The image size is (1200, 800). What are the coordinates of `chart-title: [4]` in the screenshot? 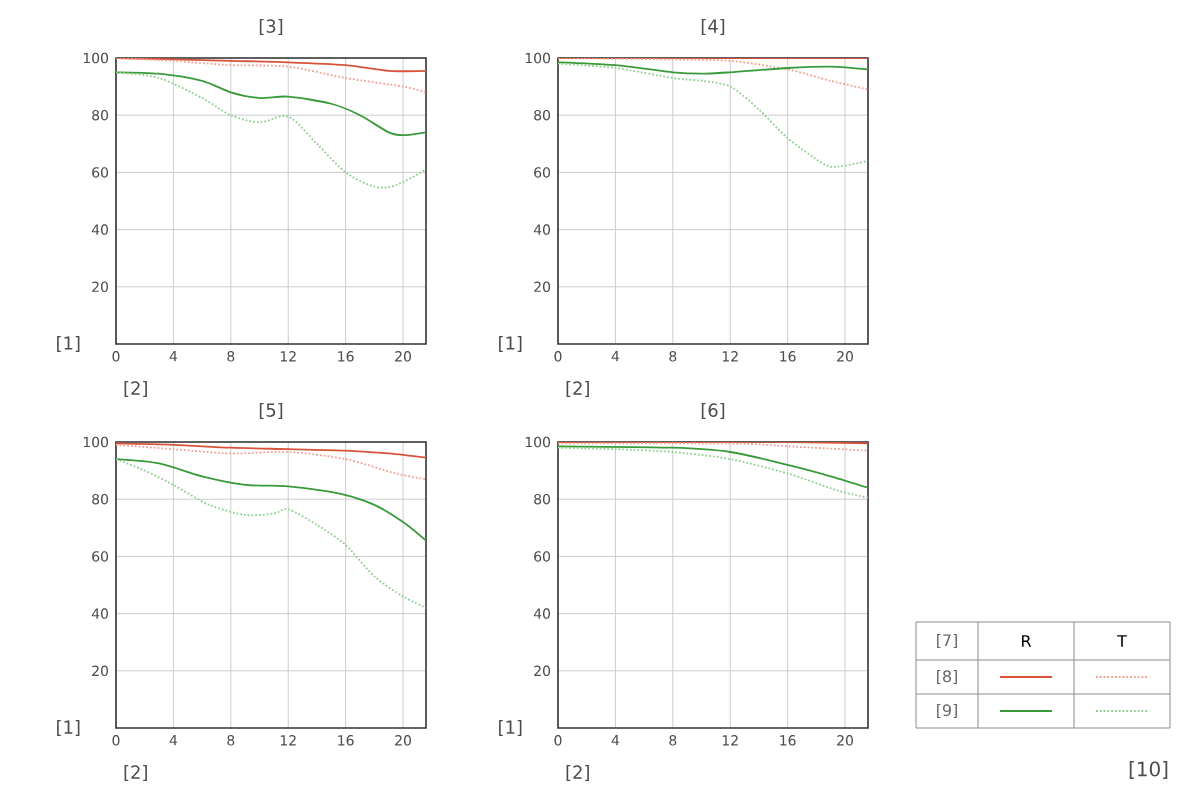 It's located at (713, 27).